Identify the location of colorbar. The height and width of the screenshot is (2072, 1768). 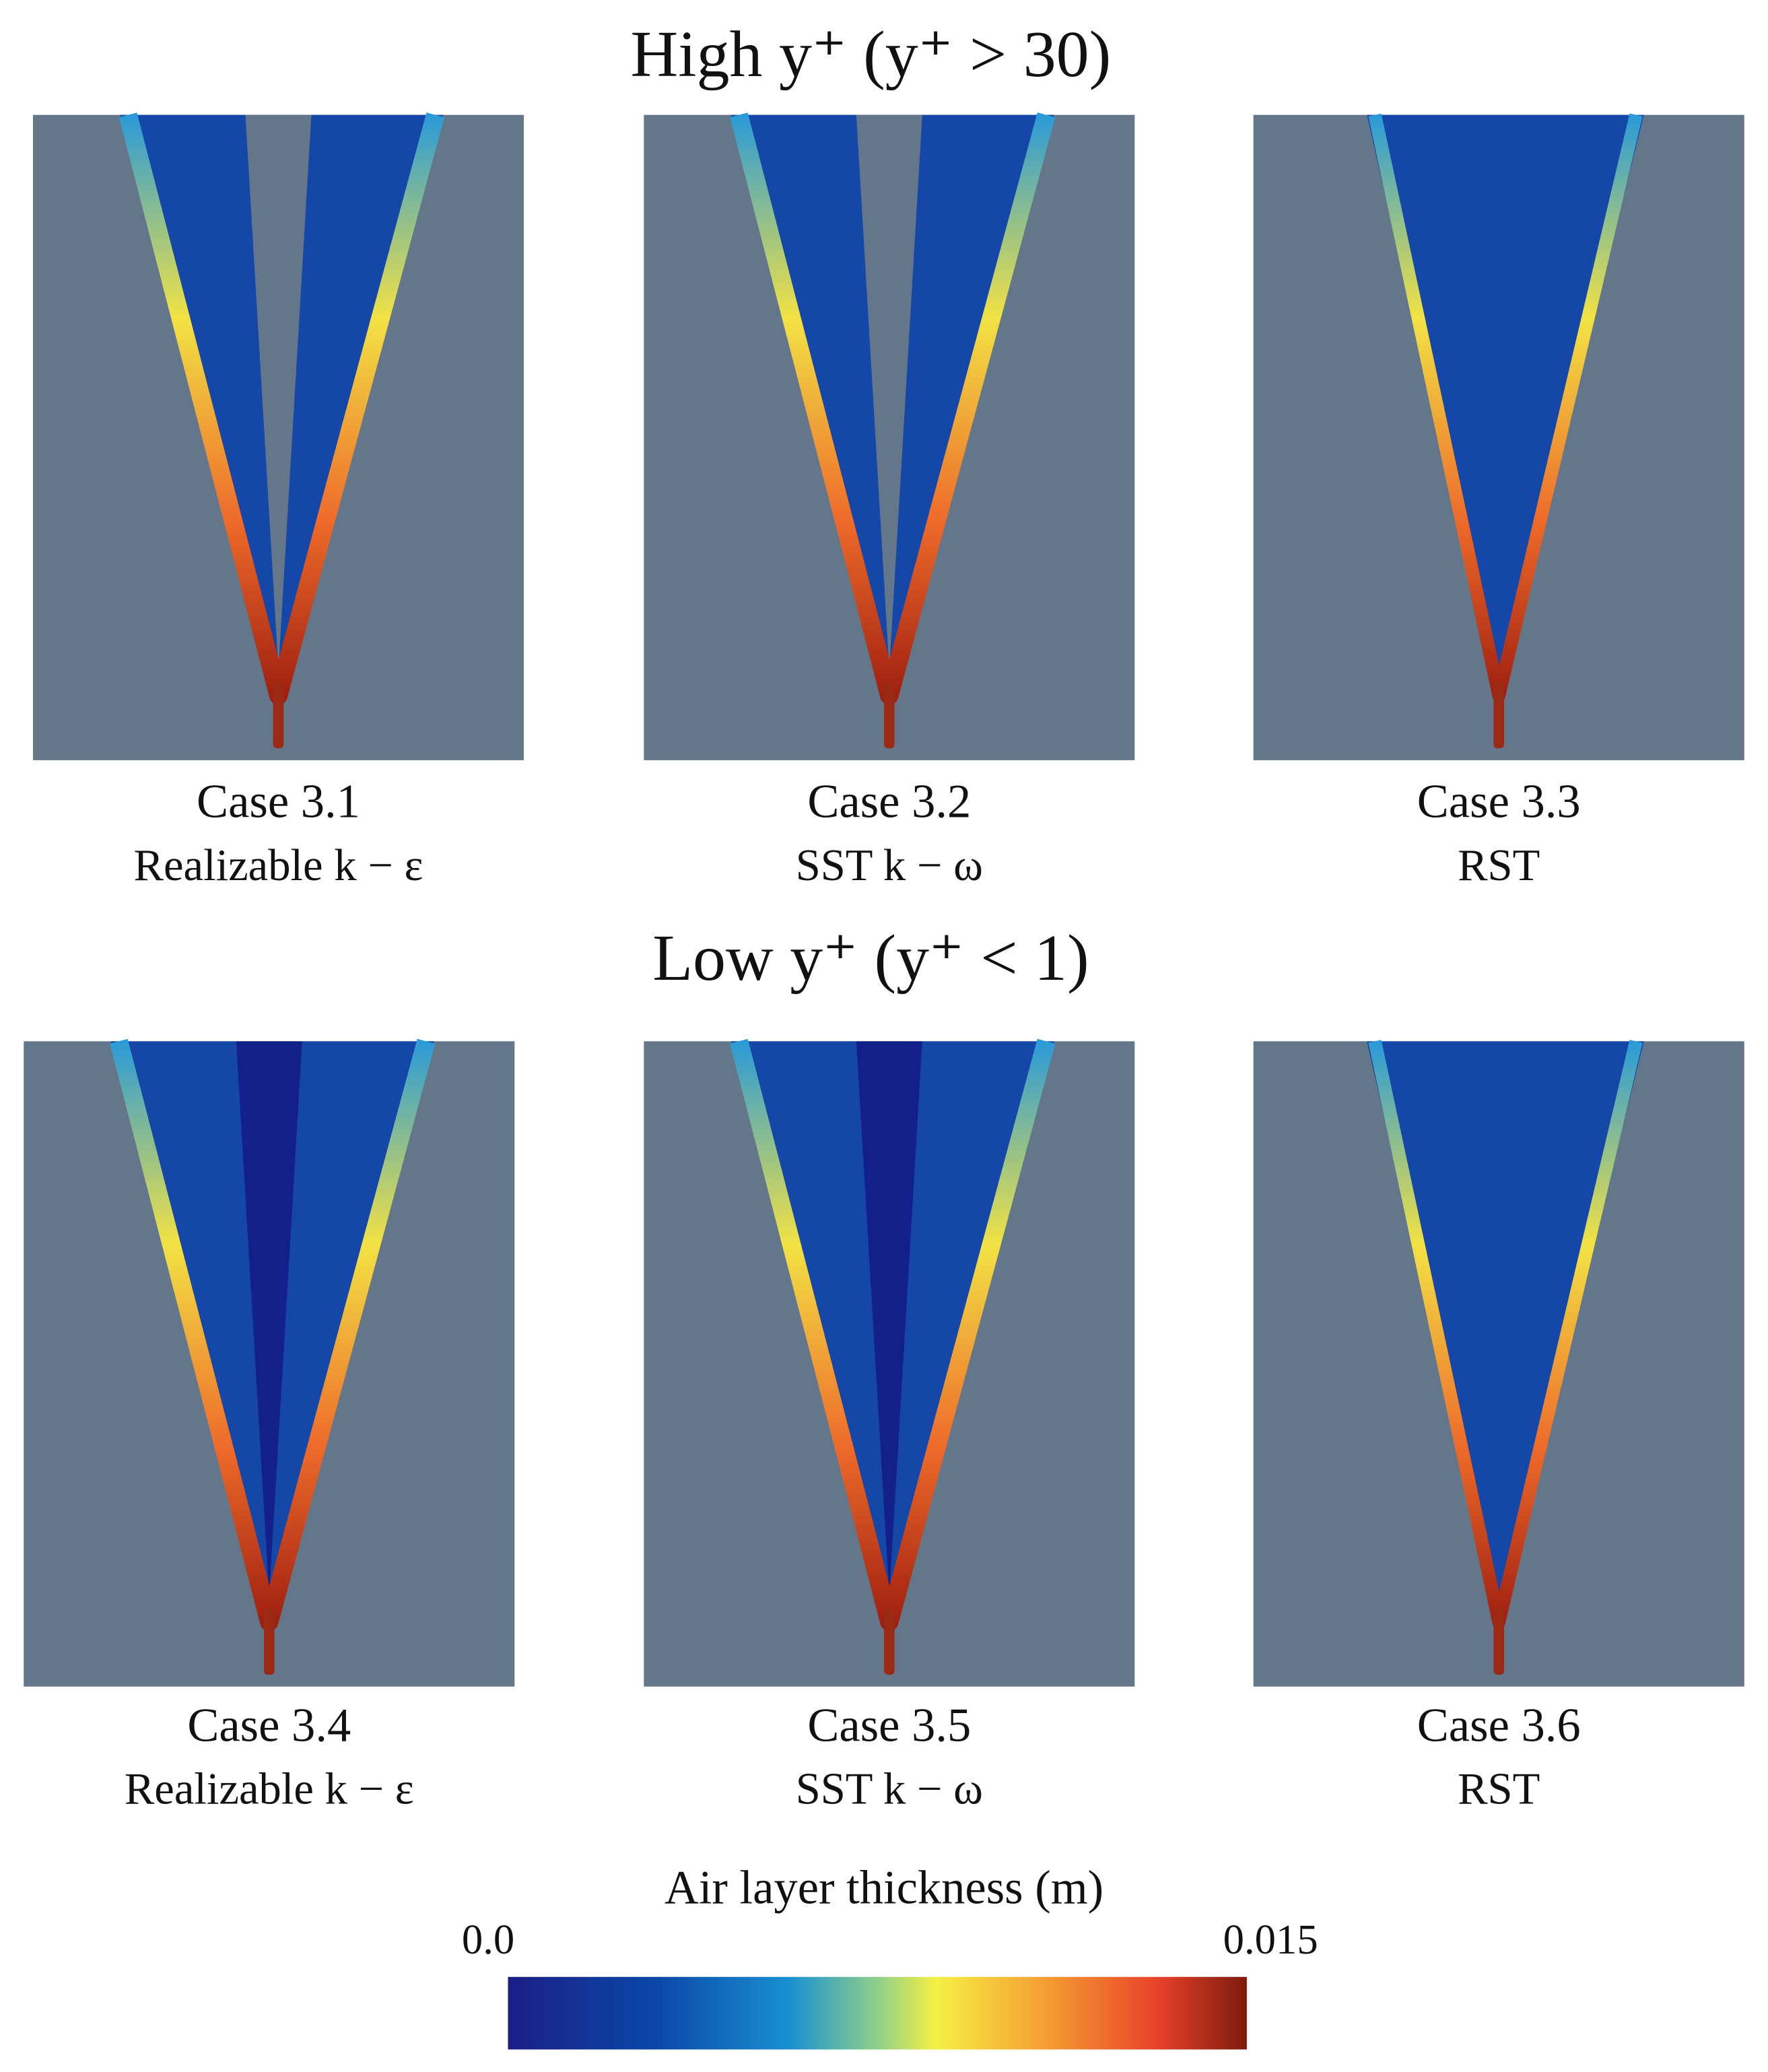
(878, 2013).